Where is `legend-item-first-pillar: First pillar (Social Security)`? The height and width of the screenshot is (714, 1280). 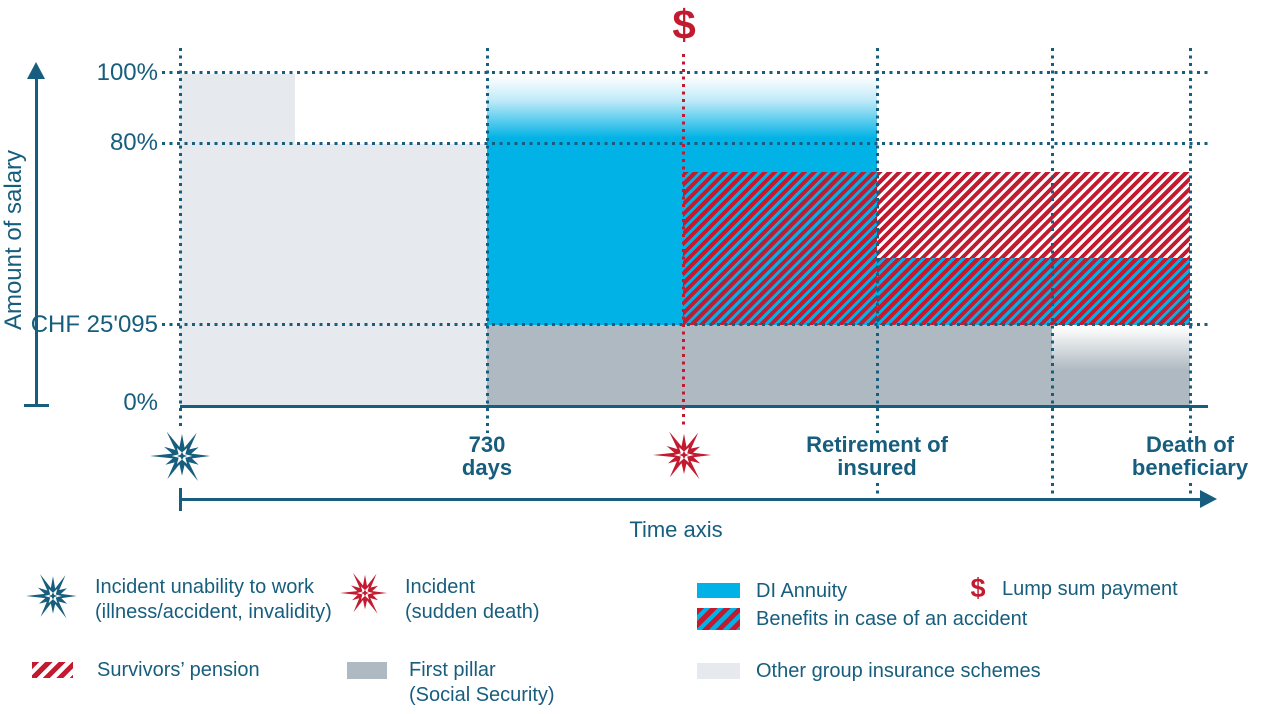 legend-item-first-pillar: First pillar (Social Security) is located at coordinates (482, 683).